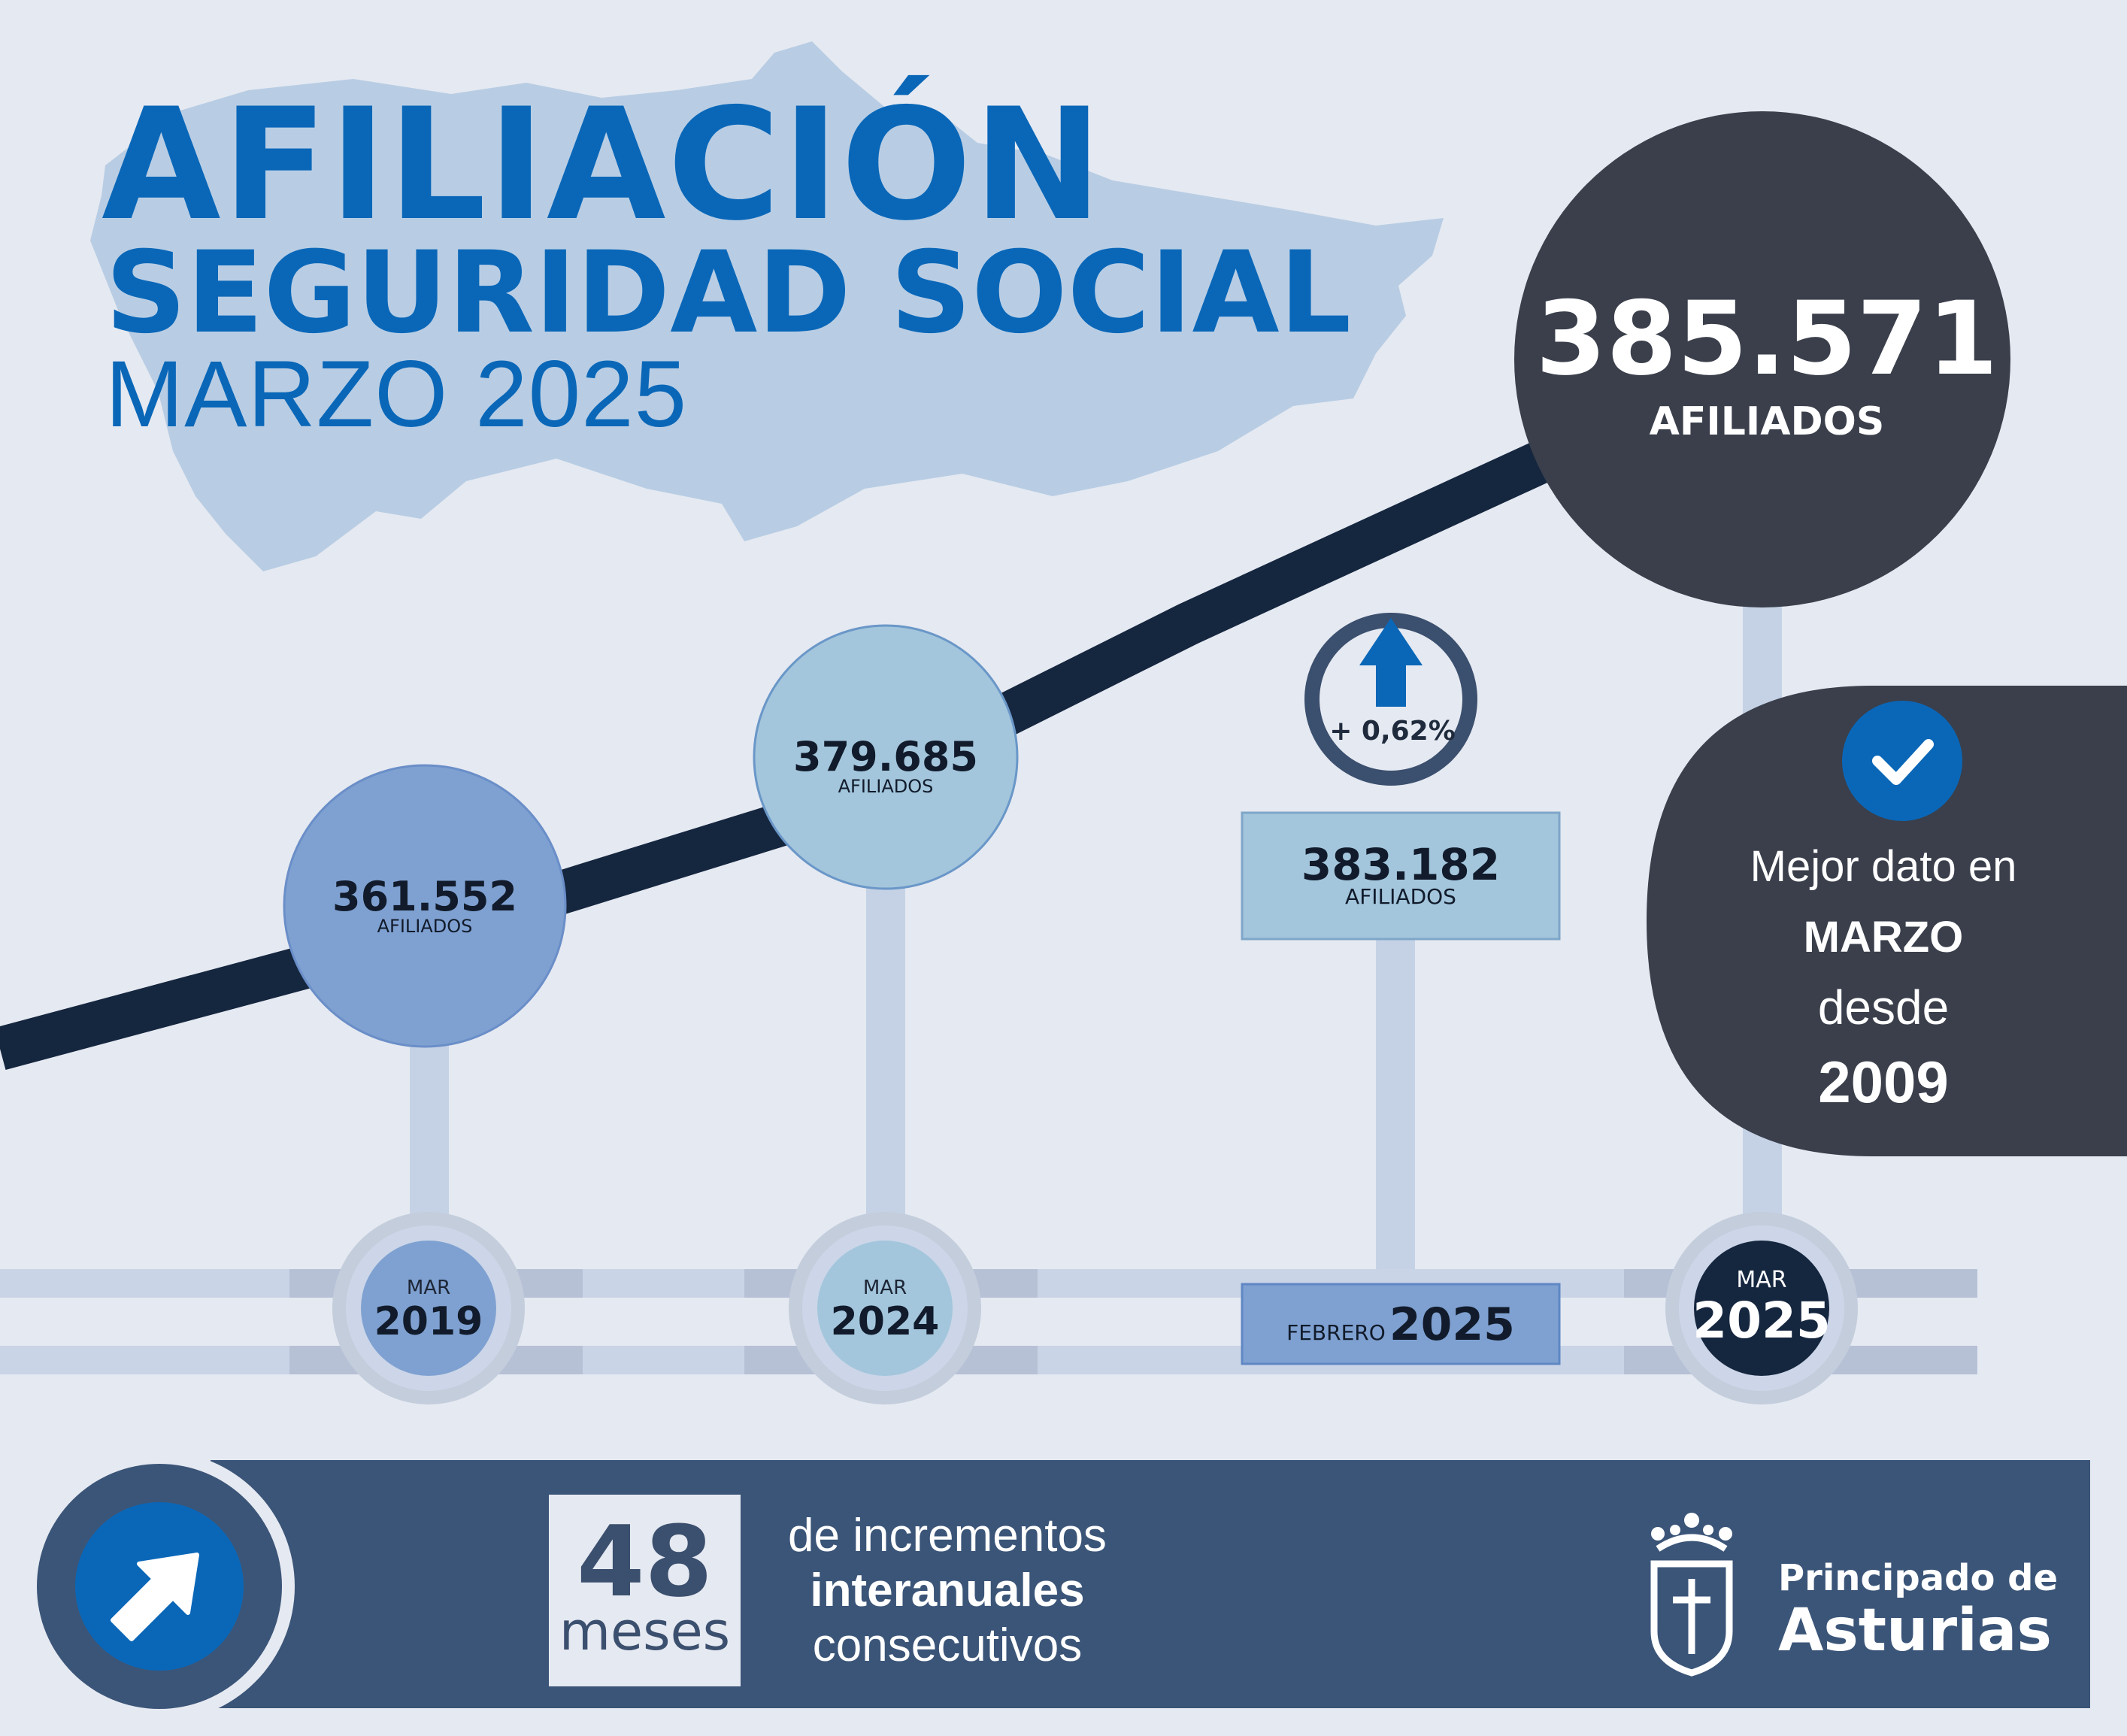 The width and height of the screenshot is (2127, 1736). What do you see at coordinates (886, 786) in the screenshot?
I see `value-2024-unit: AFILIADOS` at bounding box center [886, 786].